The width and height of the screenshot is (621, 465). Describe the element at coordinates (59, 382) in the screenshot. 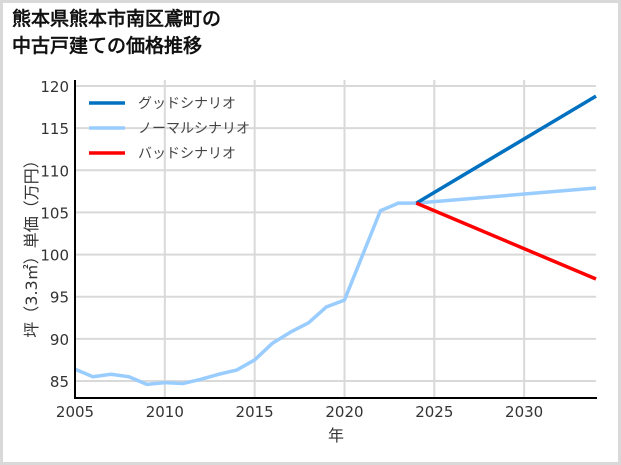

I see `y-tick-label: 85` at that location.